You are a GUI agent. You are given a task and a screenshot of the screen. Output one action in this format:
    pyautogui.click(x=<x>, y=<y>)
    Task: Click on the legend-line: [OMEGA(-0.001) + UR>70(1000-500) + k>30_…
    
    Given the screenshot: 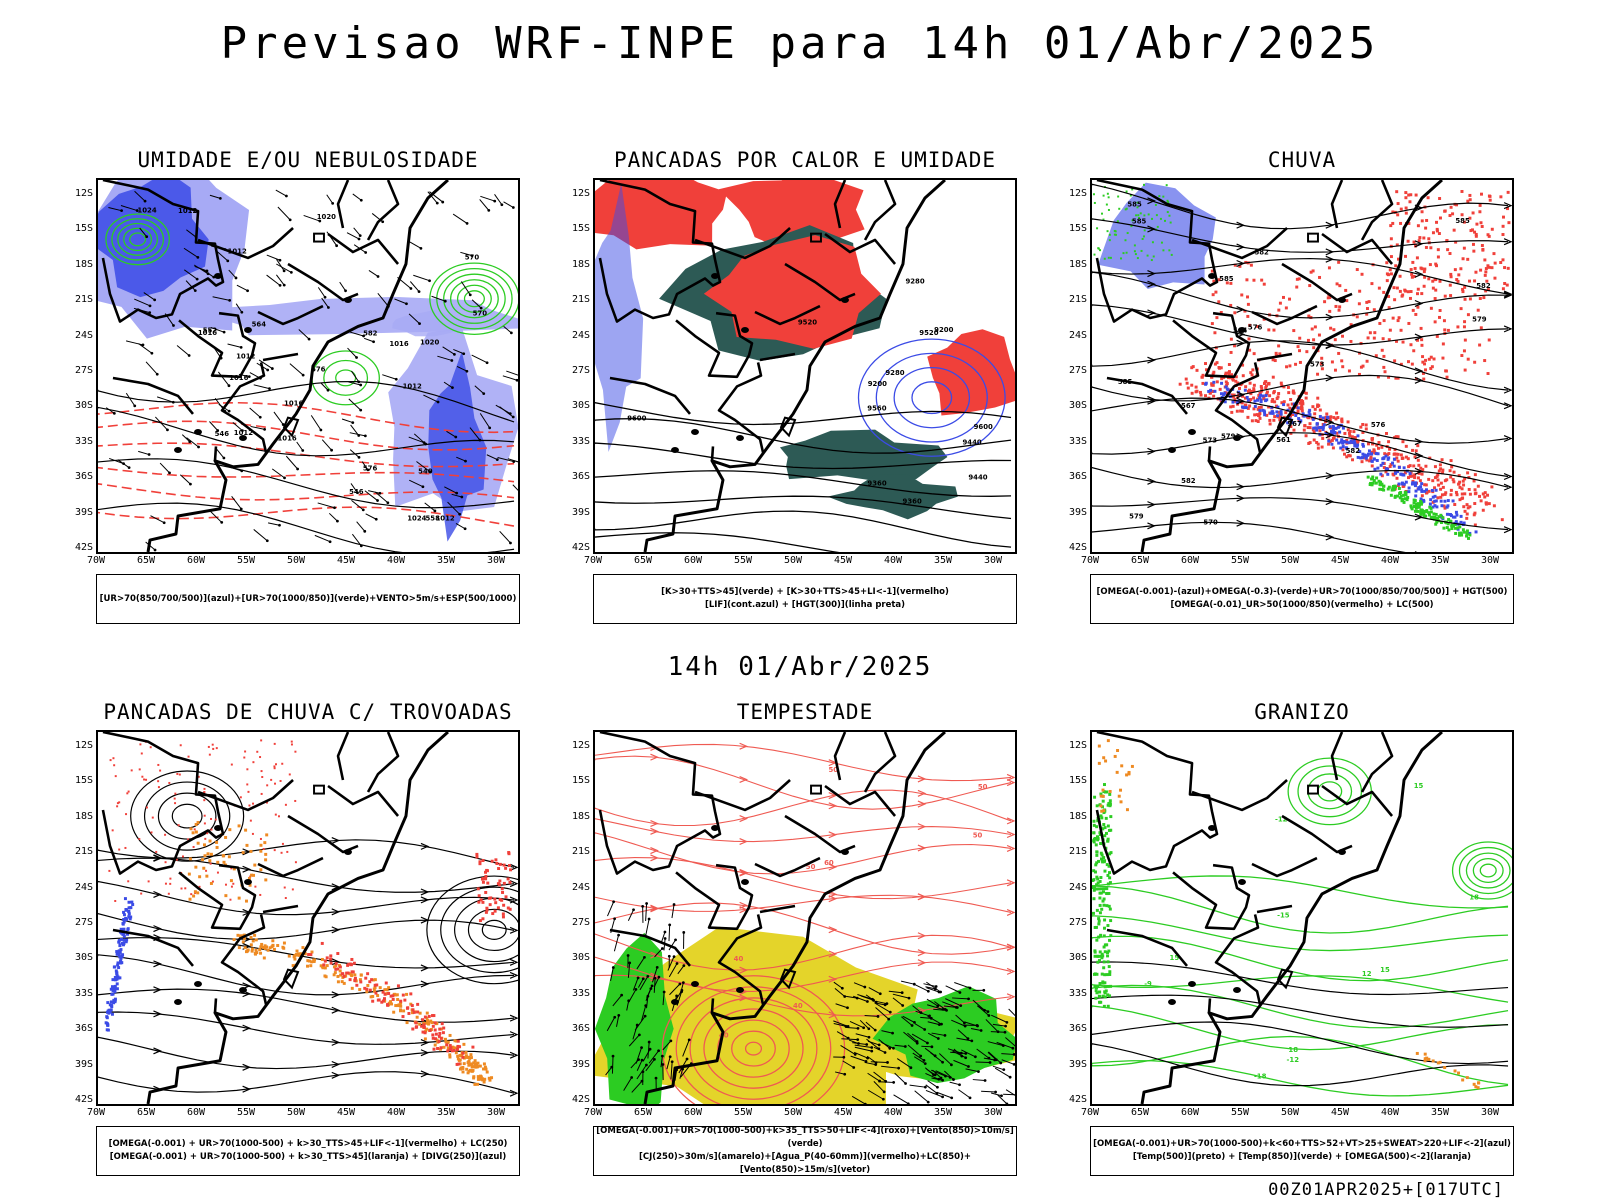 What is the action you would take?
    pyautogui.click(x=308, y=1144)
    